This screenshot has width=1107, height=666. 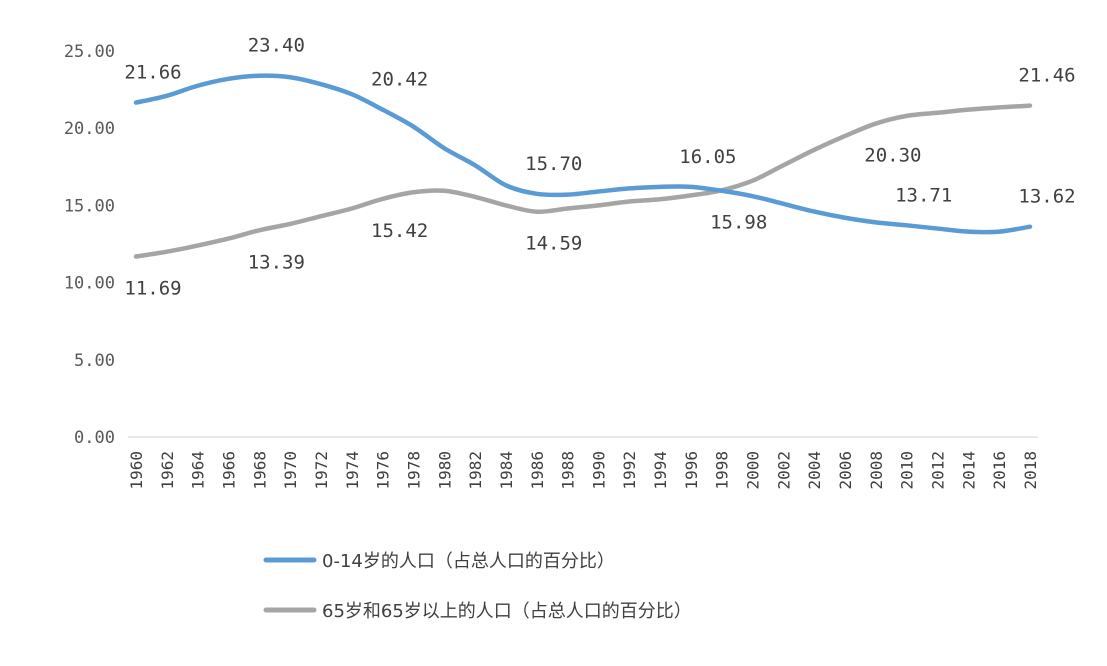 I want to click on x-tick-label: 1996, so click(x=691, y=470).